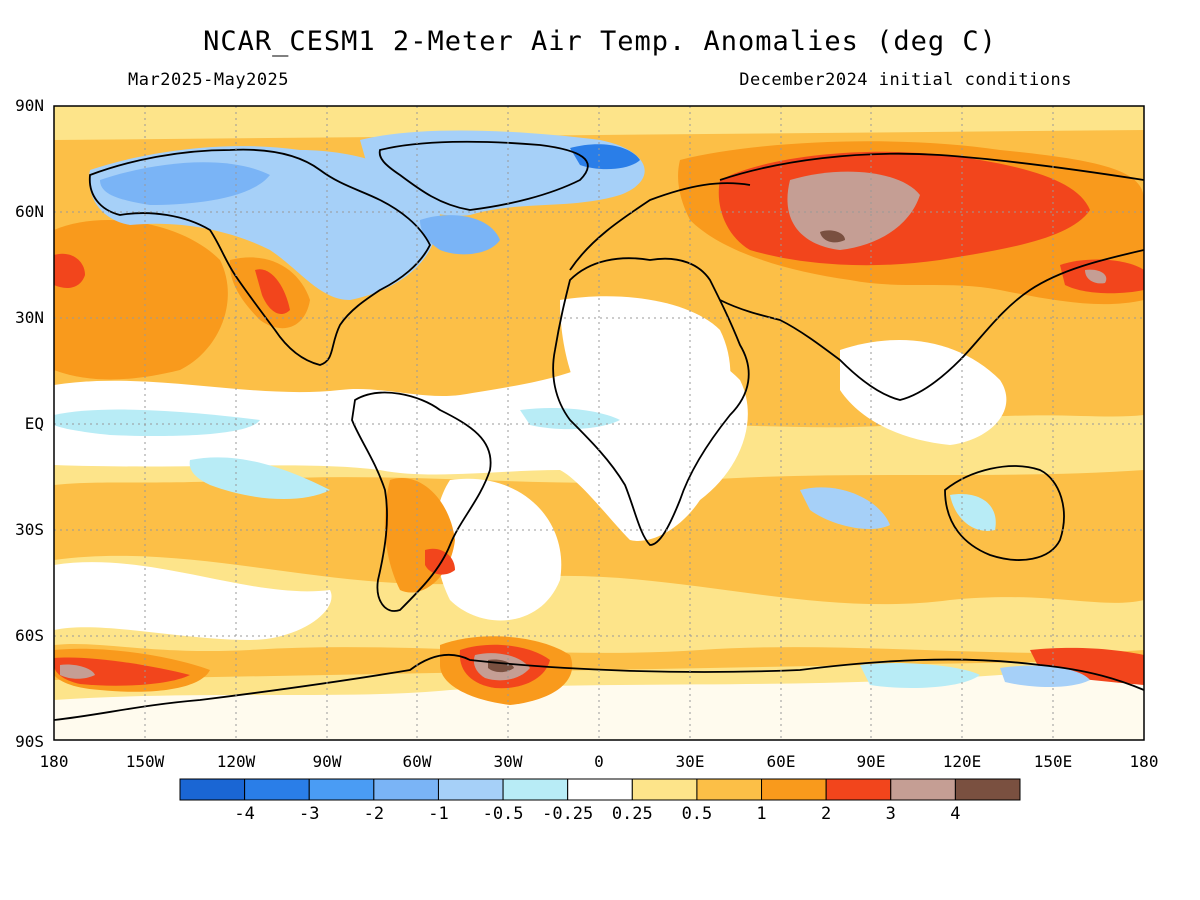 The width and height of the screenshot is (1200, 900). What do you see at coordinates (157, 423) in the screenshot?
I see `equatorial-pacific-cool` at bounding box center [157, 423].